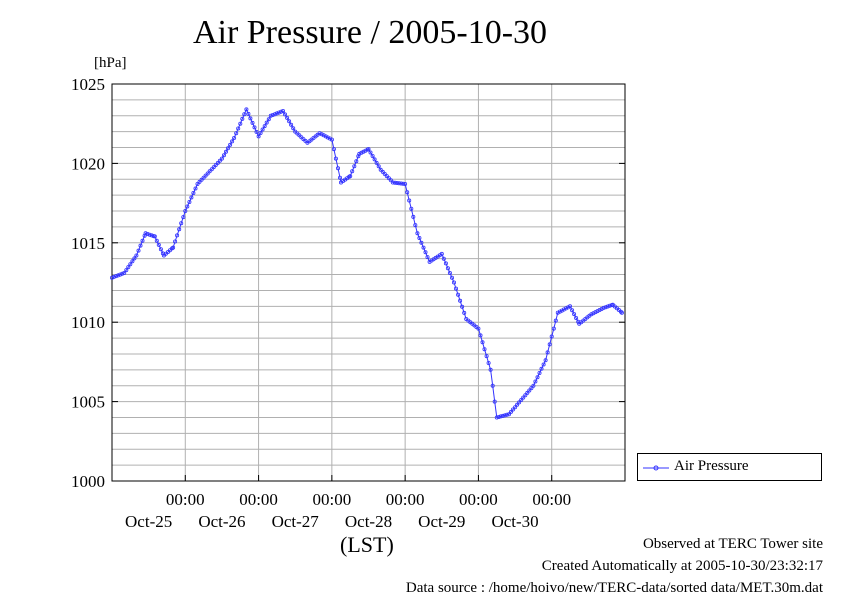 This screenshot has height=597, width=842. What do you see at coordinates (514, 521) in the screenshot?
I see `x-tick-day-label: Oct-30` at bounding box center [514, 521].